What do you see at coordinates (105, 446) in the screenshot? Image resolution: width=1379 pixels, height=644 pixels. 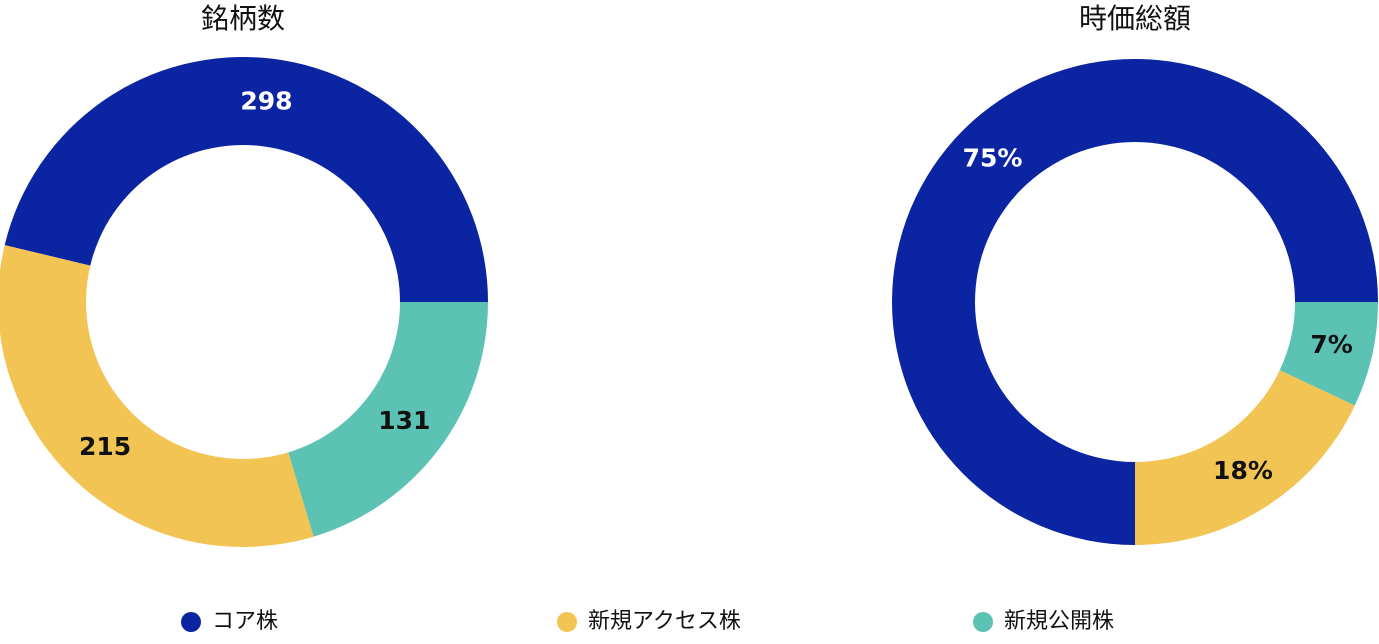 I see `value-label: 215` at bounding box center [105, 446].